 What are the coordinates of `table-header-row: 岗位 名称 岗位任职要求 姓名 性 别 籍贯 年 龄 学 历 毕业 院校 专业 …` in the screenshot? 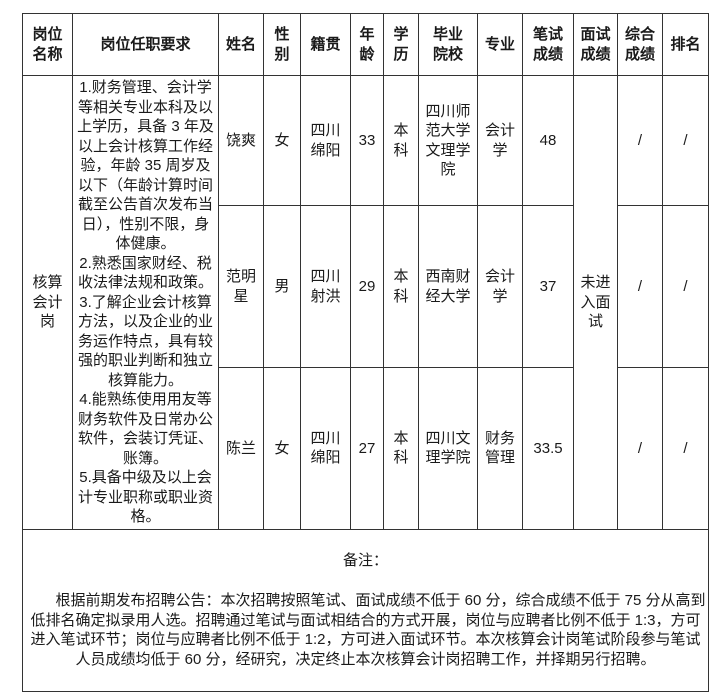 It's located at (365, 44).